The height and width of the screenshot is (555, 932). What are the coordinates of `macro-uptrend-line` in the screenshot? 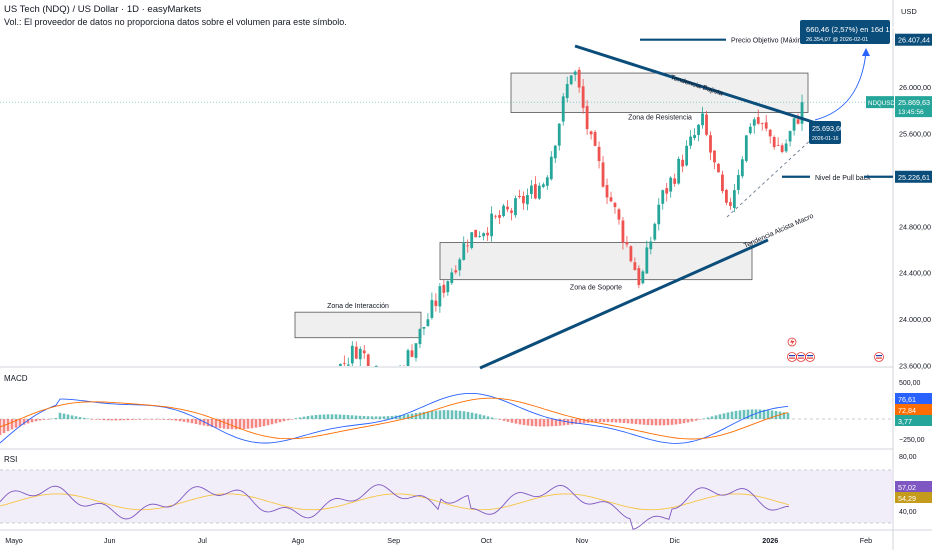 It's located at (624, 304).